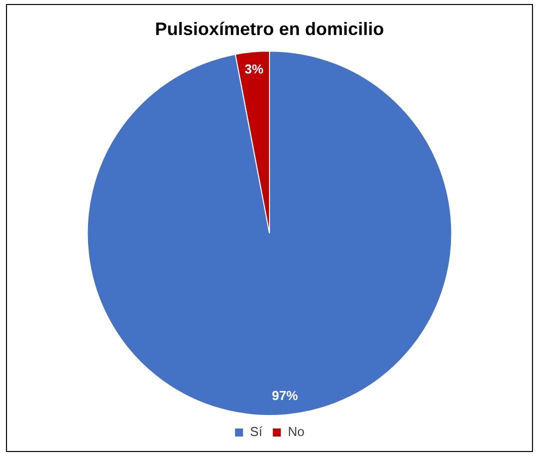 This screenshot has height=458, width=541. I want to click on data-label: 97%, so click(285, 396).